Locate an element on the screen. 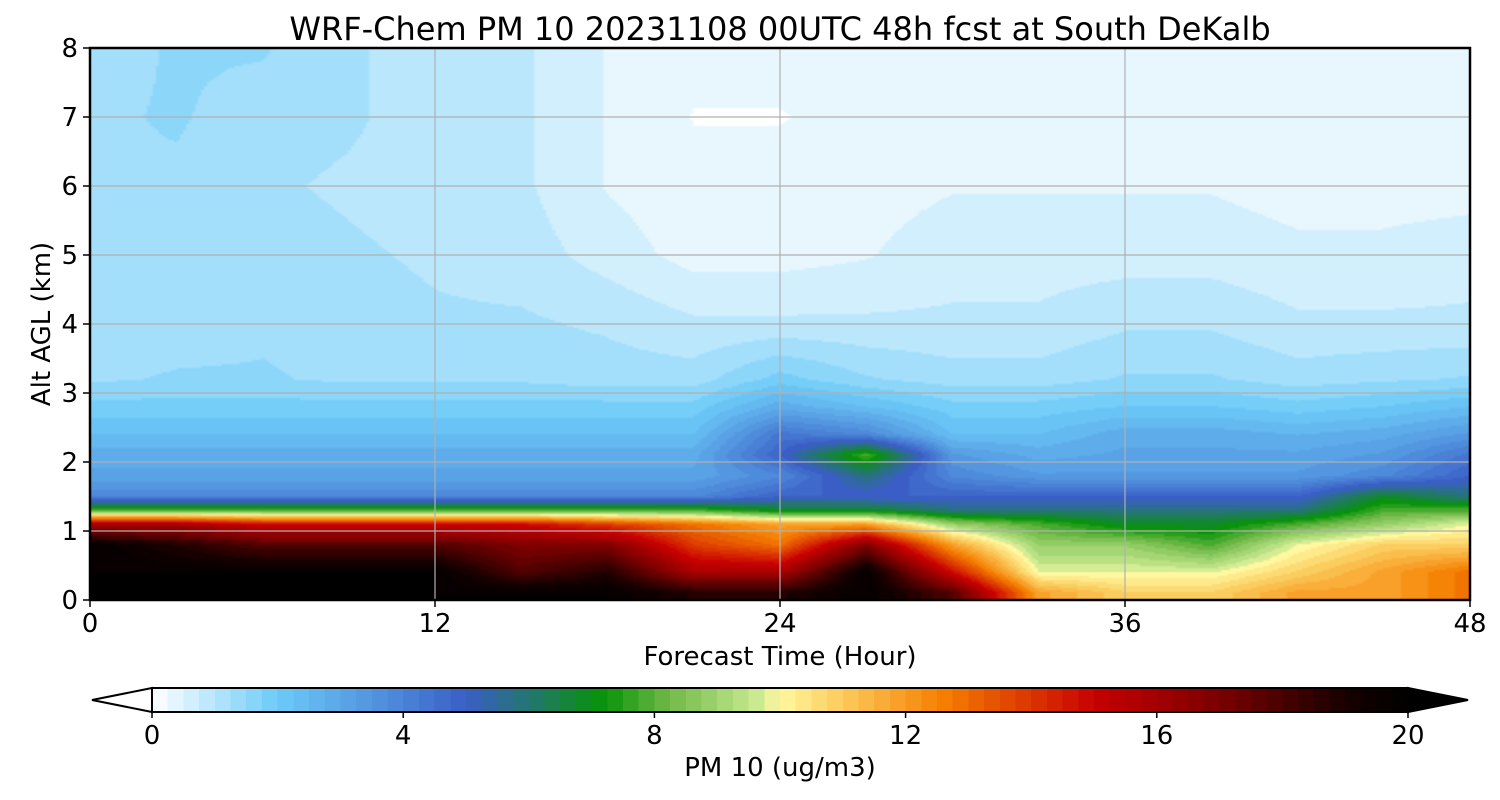 This screenshot has height=800, width=1500. y-tick-label-4: 4 is located at coordinates (69, 325).